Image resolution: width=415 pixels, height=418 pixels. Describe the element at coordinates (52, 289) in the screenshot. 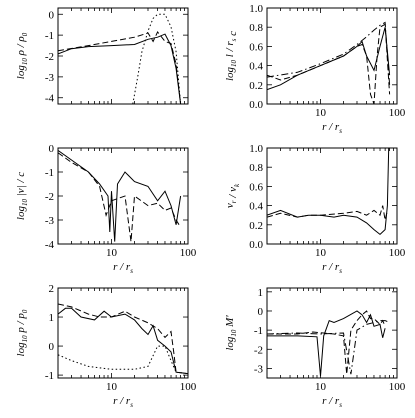

I see `y-tick-label: 2` at that location.